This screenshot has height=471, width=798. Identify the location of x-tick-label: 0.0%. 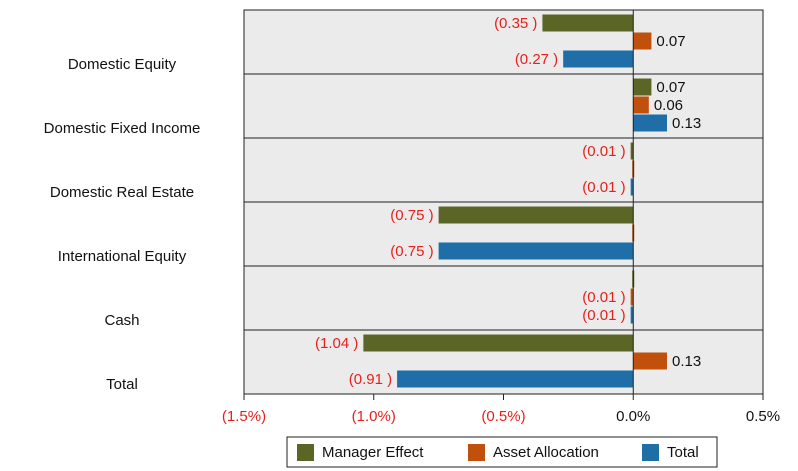
(633, 416).